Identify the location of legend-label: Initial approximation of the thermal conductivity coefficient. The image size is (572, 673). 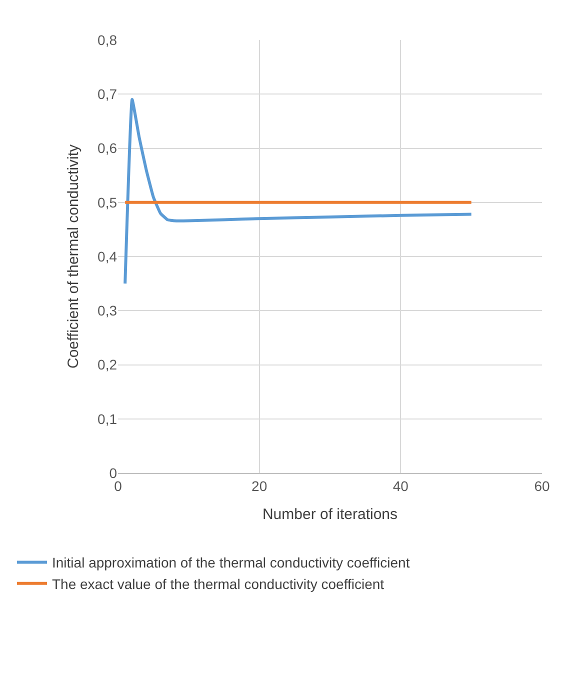
(231, 562).